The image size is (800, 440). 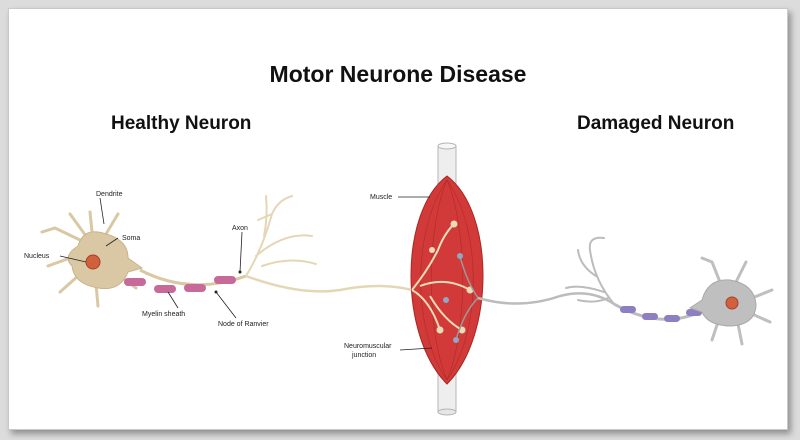 I want to click on label-myelin-sheath: Myelin sheath, so click(x=163, y=314).